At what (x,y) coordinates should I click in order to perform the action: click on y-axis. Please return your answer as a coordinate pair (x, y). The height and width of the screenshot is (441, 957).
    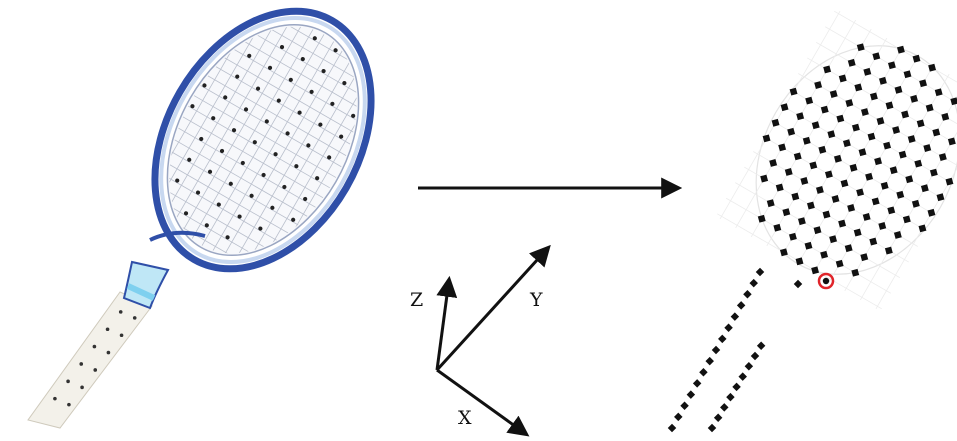
    Looking at the image, I should click on (493, 308).